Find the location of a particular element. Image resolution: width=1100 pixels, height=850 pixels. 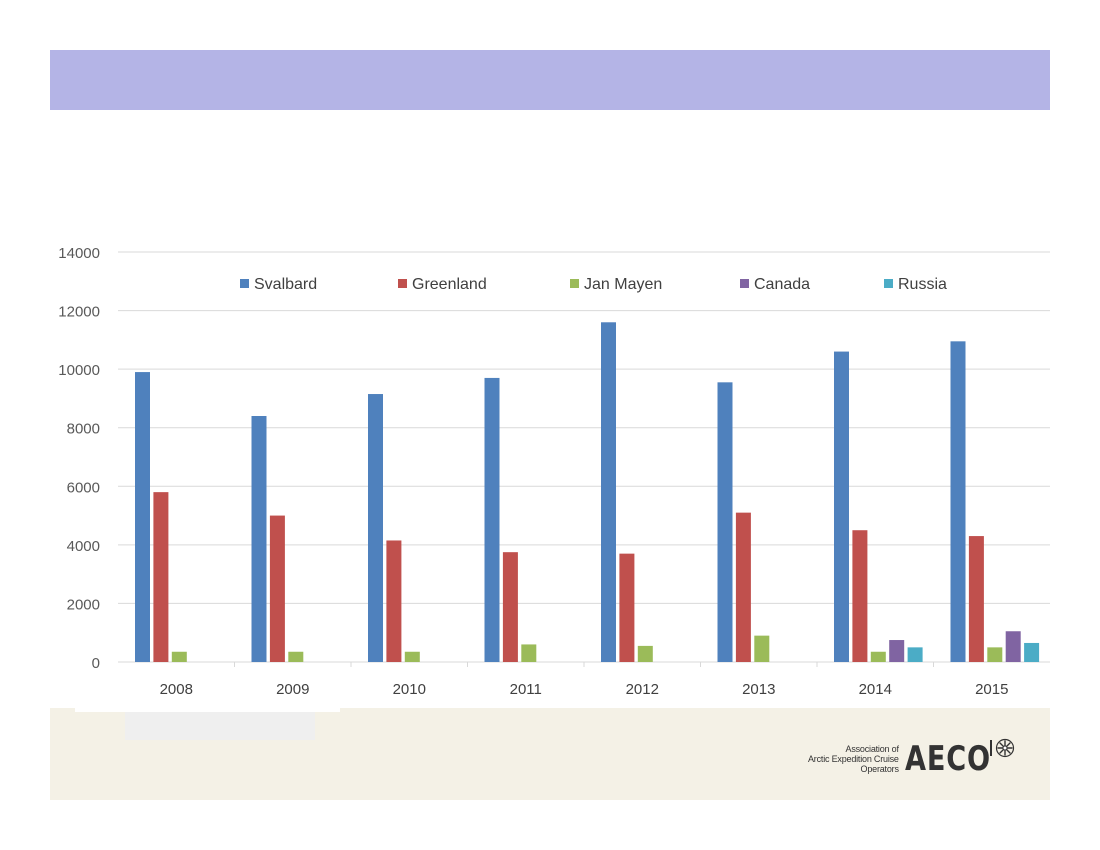

y-tick-label: 2000 is located at coordinates (83, 604).